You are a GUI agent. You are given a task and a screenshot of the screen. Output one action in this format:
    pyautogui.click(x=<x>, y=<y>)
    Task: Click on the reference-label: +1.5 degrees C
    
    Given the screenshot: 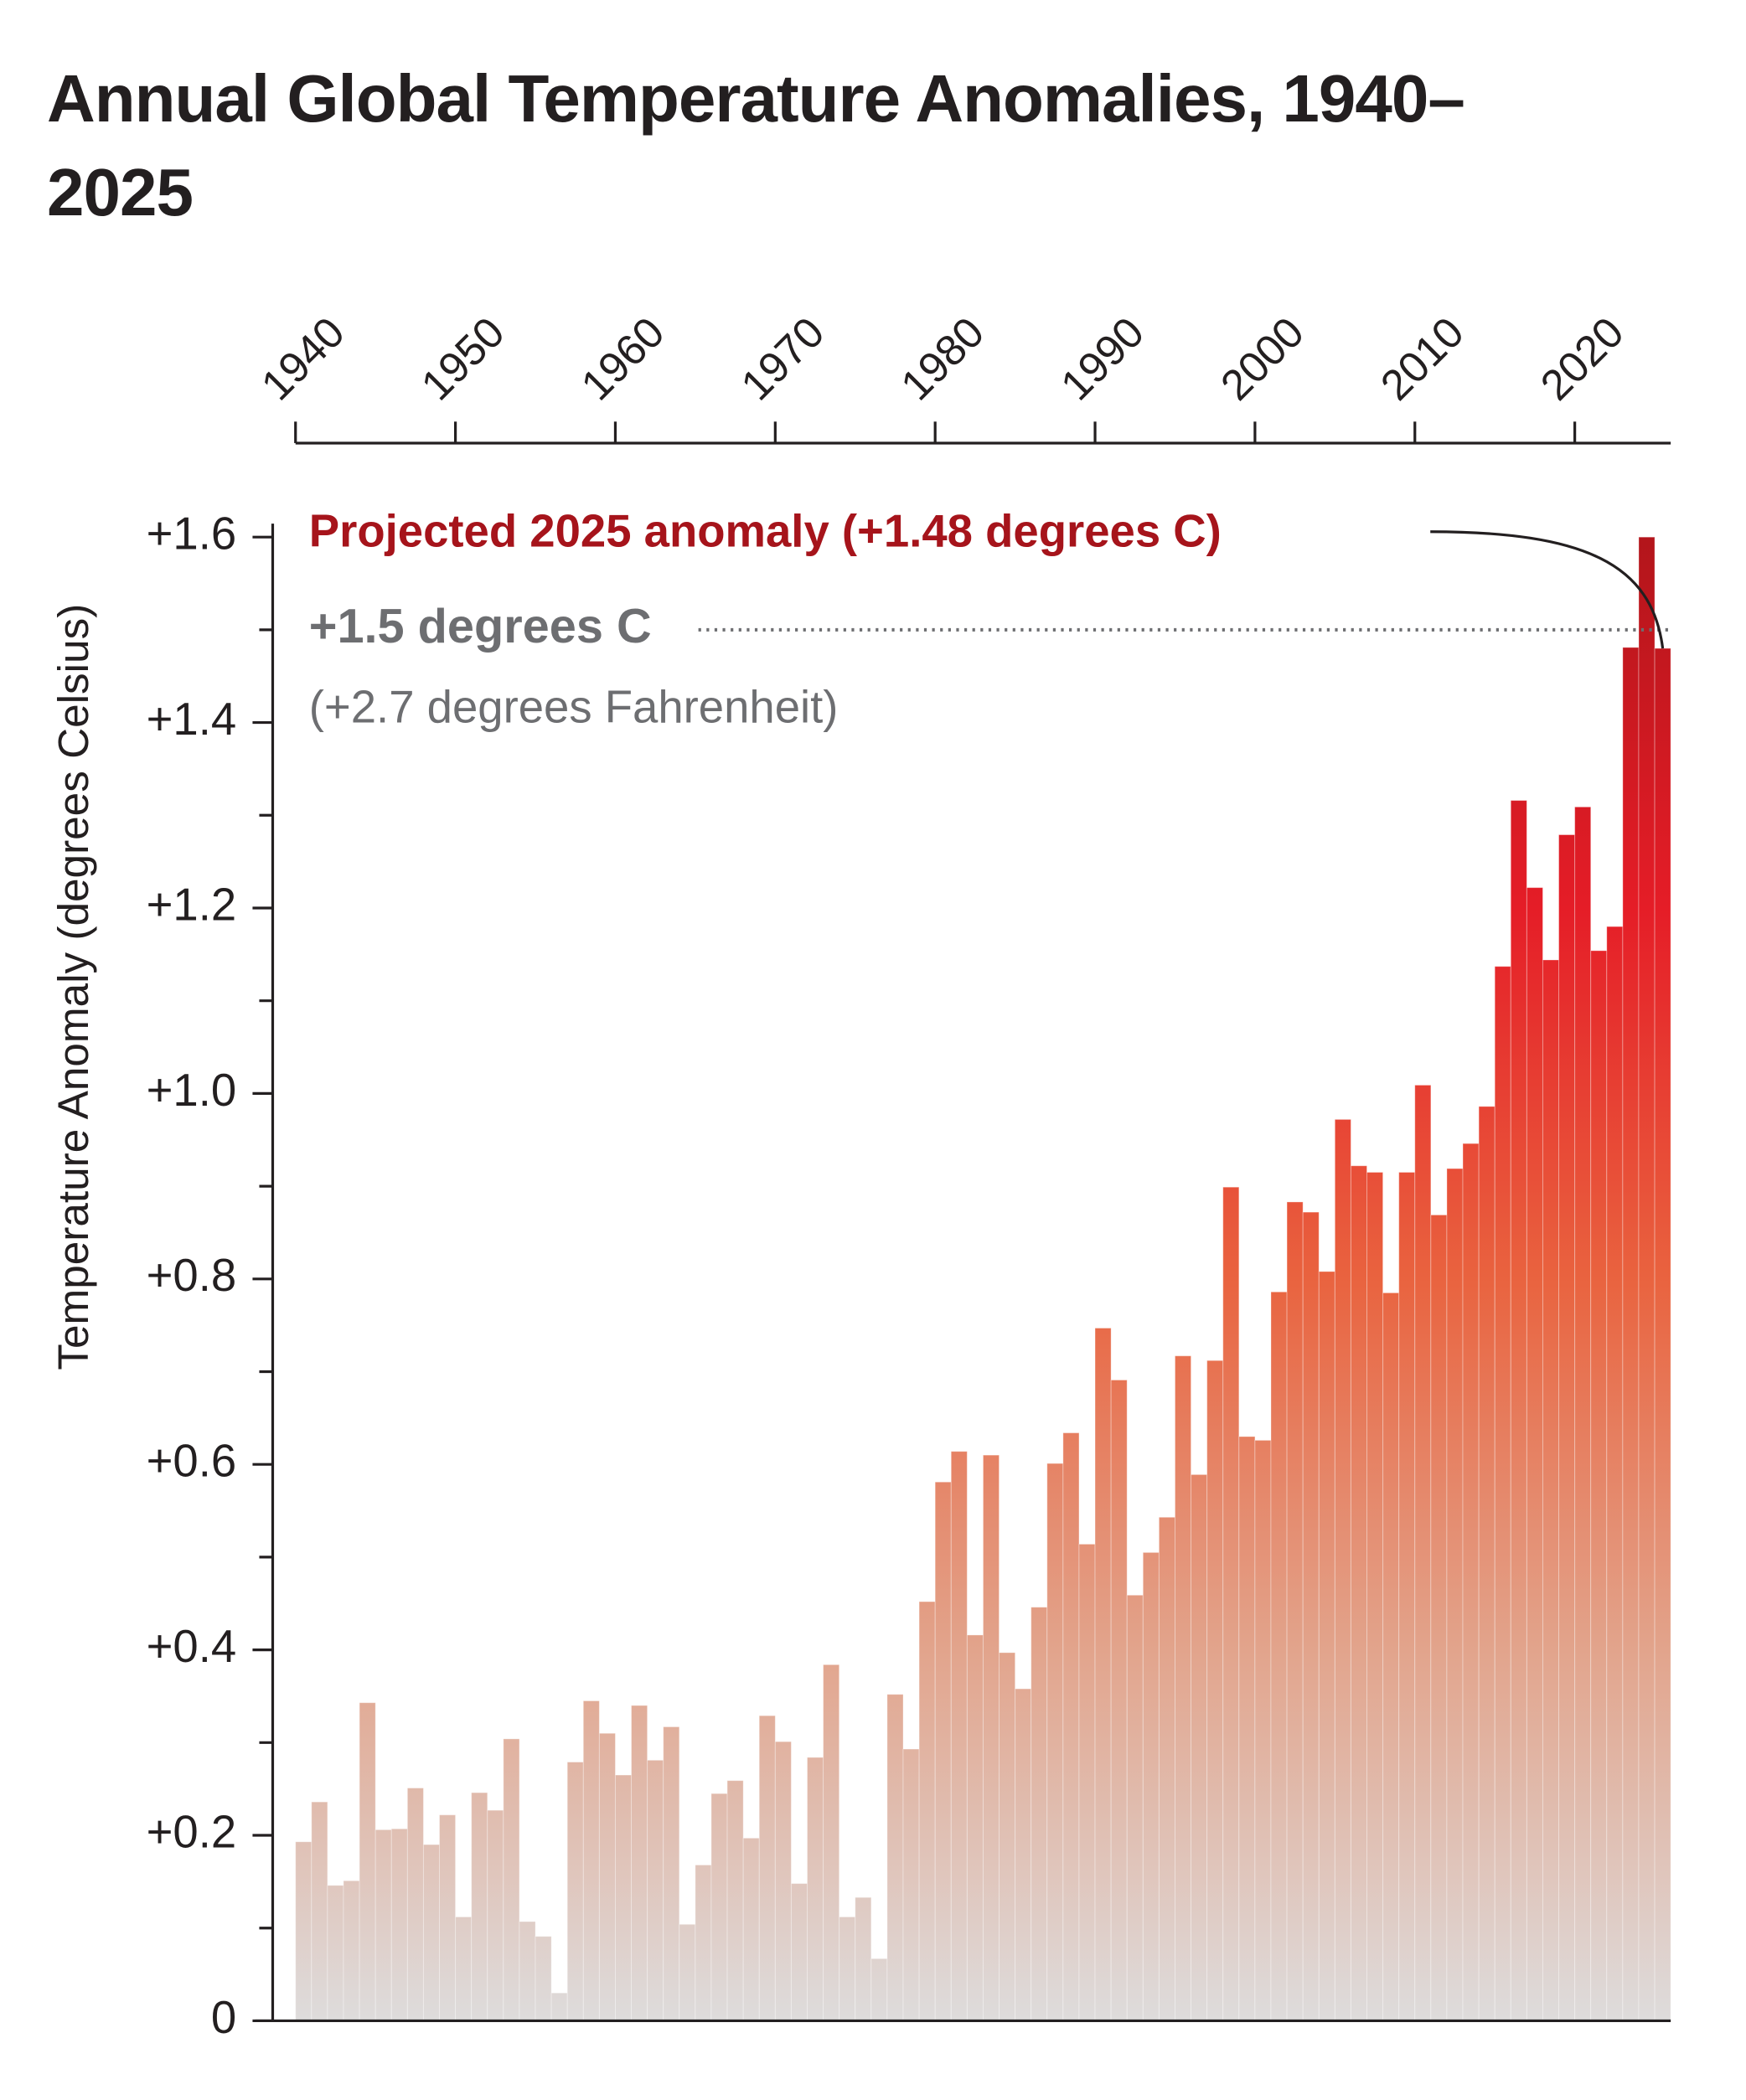 What is the action you would take?
    pyautogui.click(x=481, y=627)
    